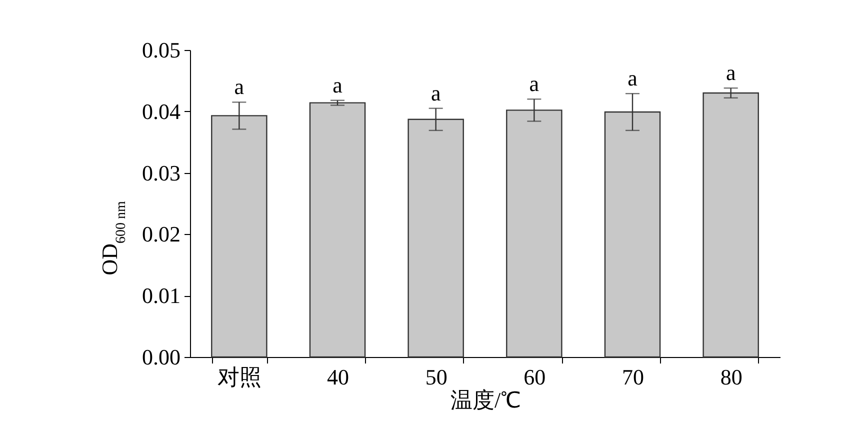 This screenshot has width=844, height=448. I want to click on x-tick-label: 50, so click(436, 377).